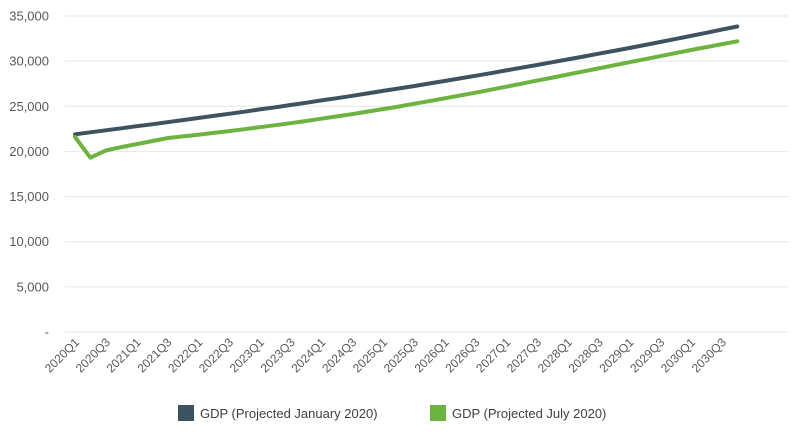 This screenshot has width=800, height=437. Describe the element at coordinates (529, 413) in the screenshot. I see `legend-label: GDP (Projected July 2020)` at that location.